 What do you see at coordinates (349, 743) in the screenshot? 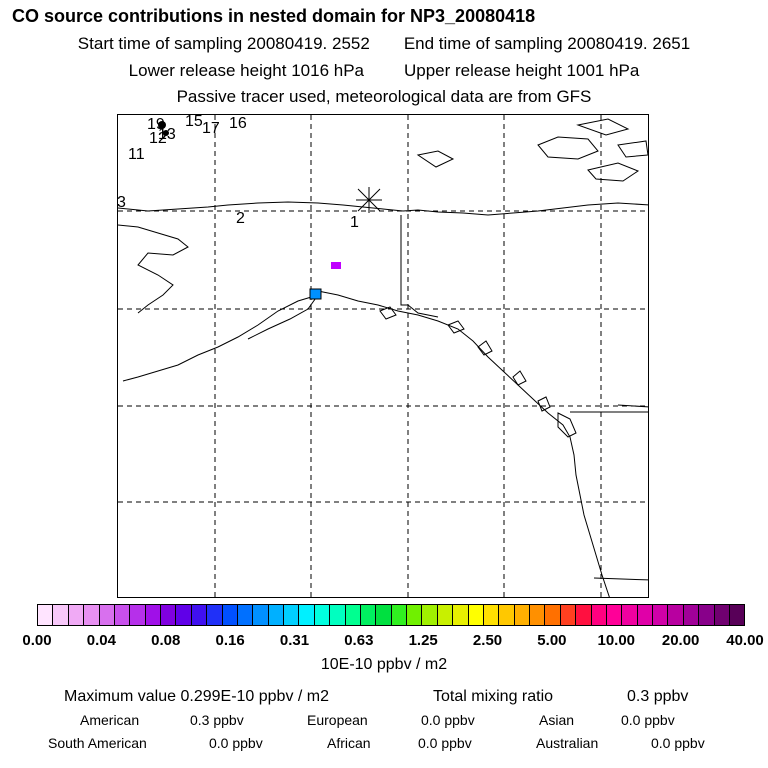
I see `african-label: African` at bounding box center [349, 743].